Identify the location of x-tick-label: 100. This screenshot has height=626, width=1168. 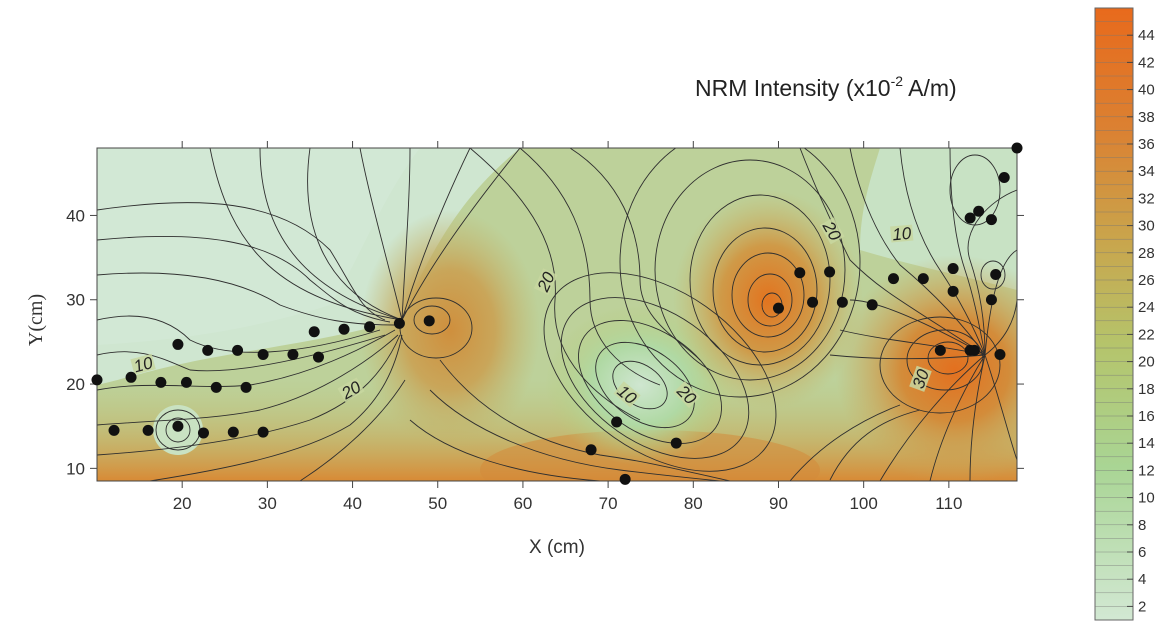
(863, 503).